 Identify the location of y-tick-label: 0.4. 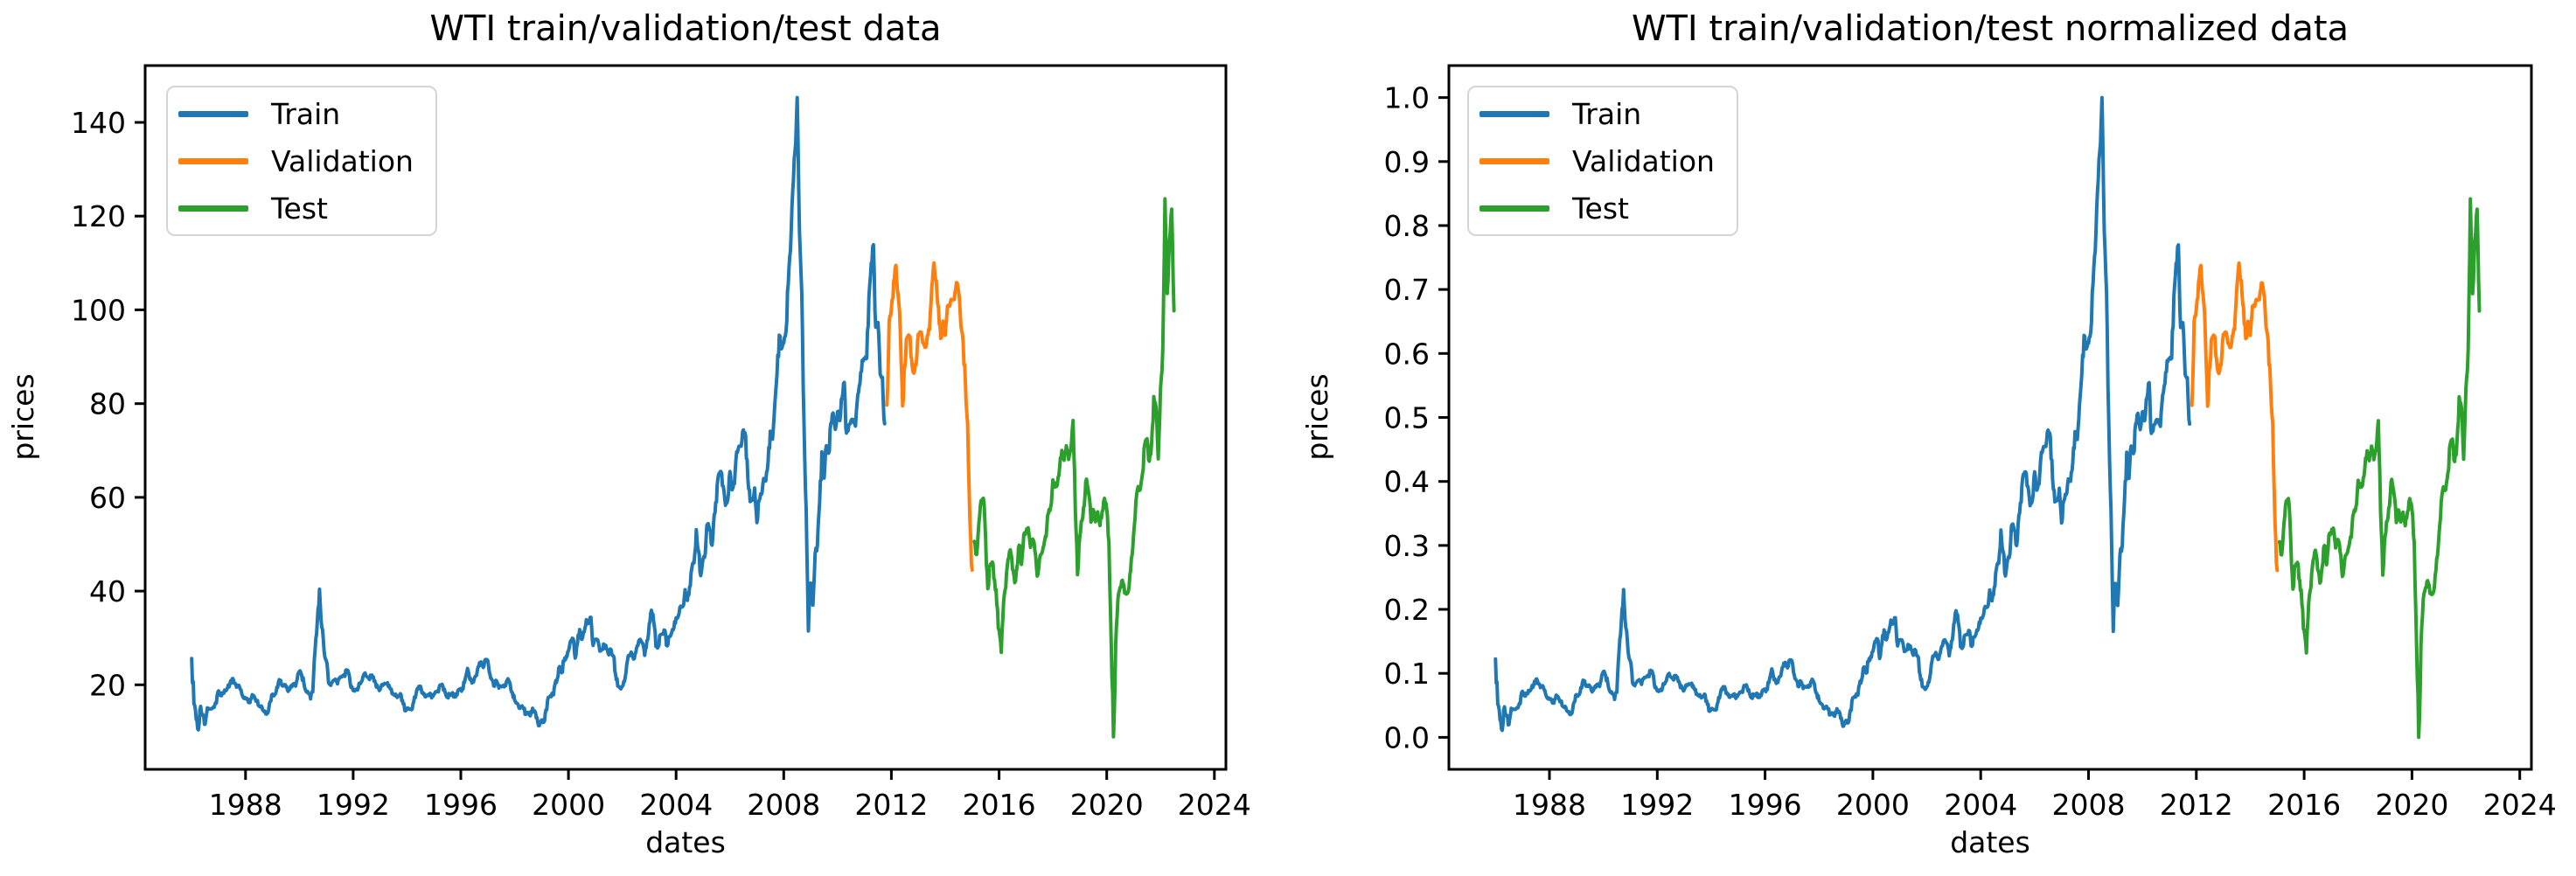
(1407, 482).